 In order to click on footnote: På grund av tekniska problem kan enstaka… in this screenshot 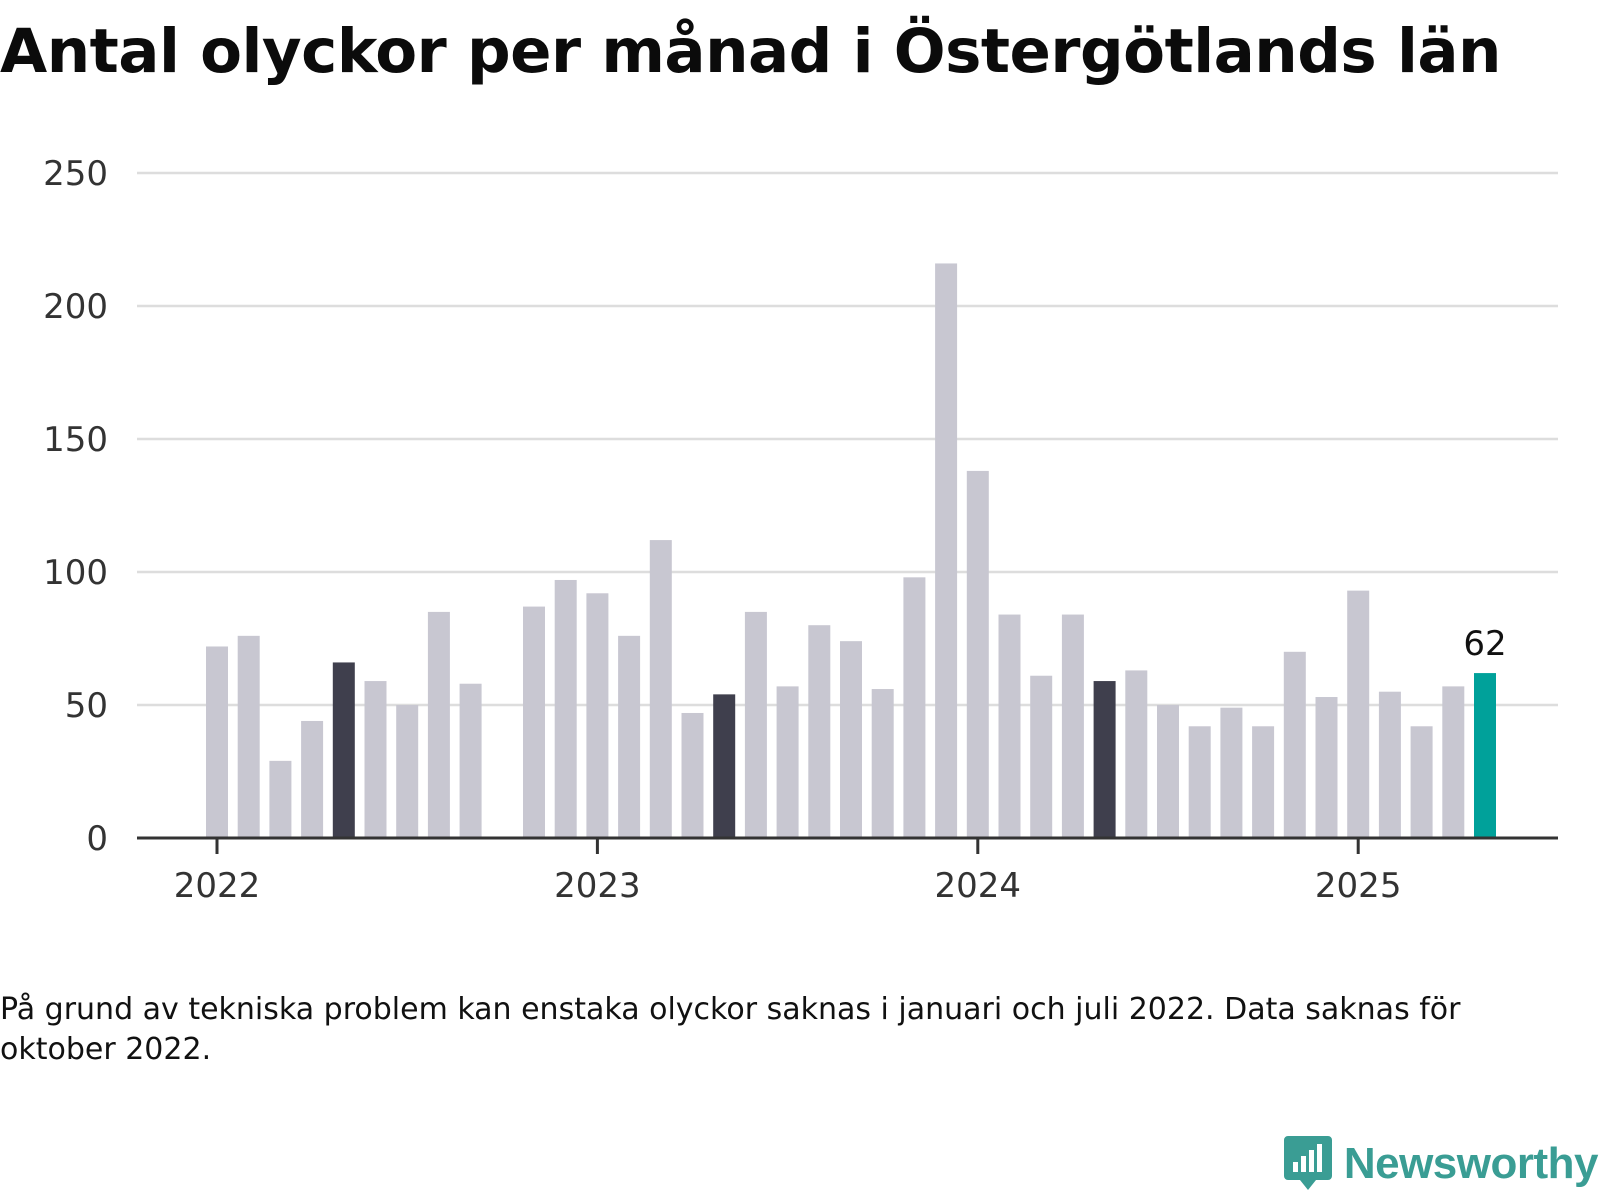, I will do `click(730, 1029)`.